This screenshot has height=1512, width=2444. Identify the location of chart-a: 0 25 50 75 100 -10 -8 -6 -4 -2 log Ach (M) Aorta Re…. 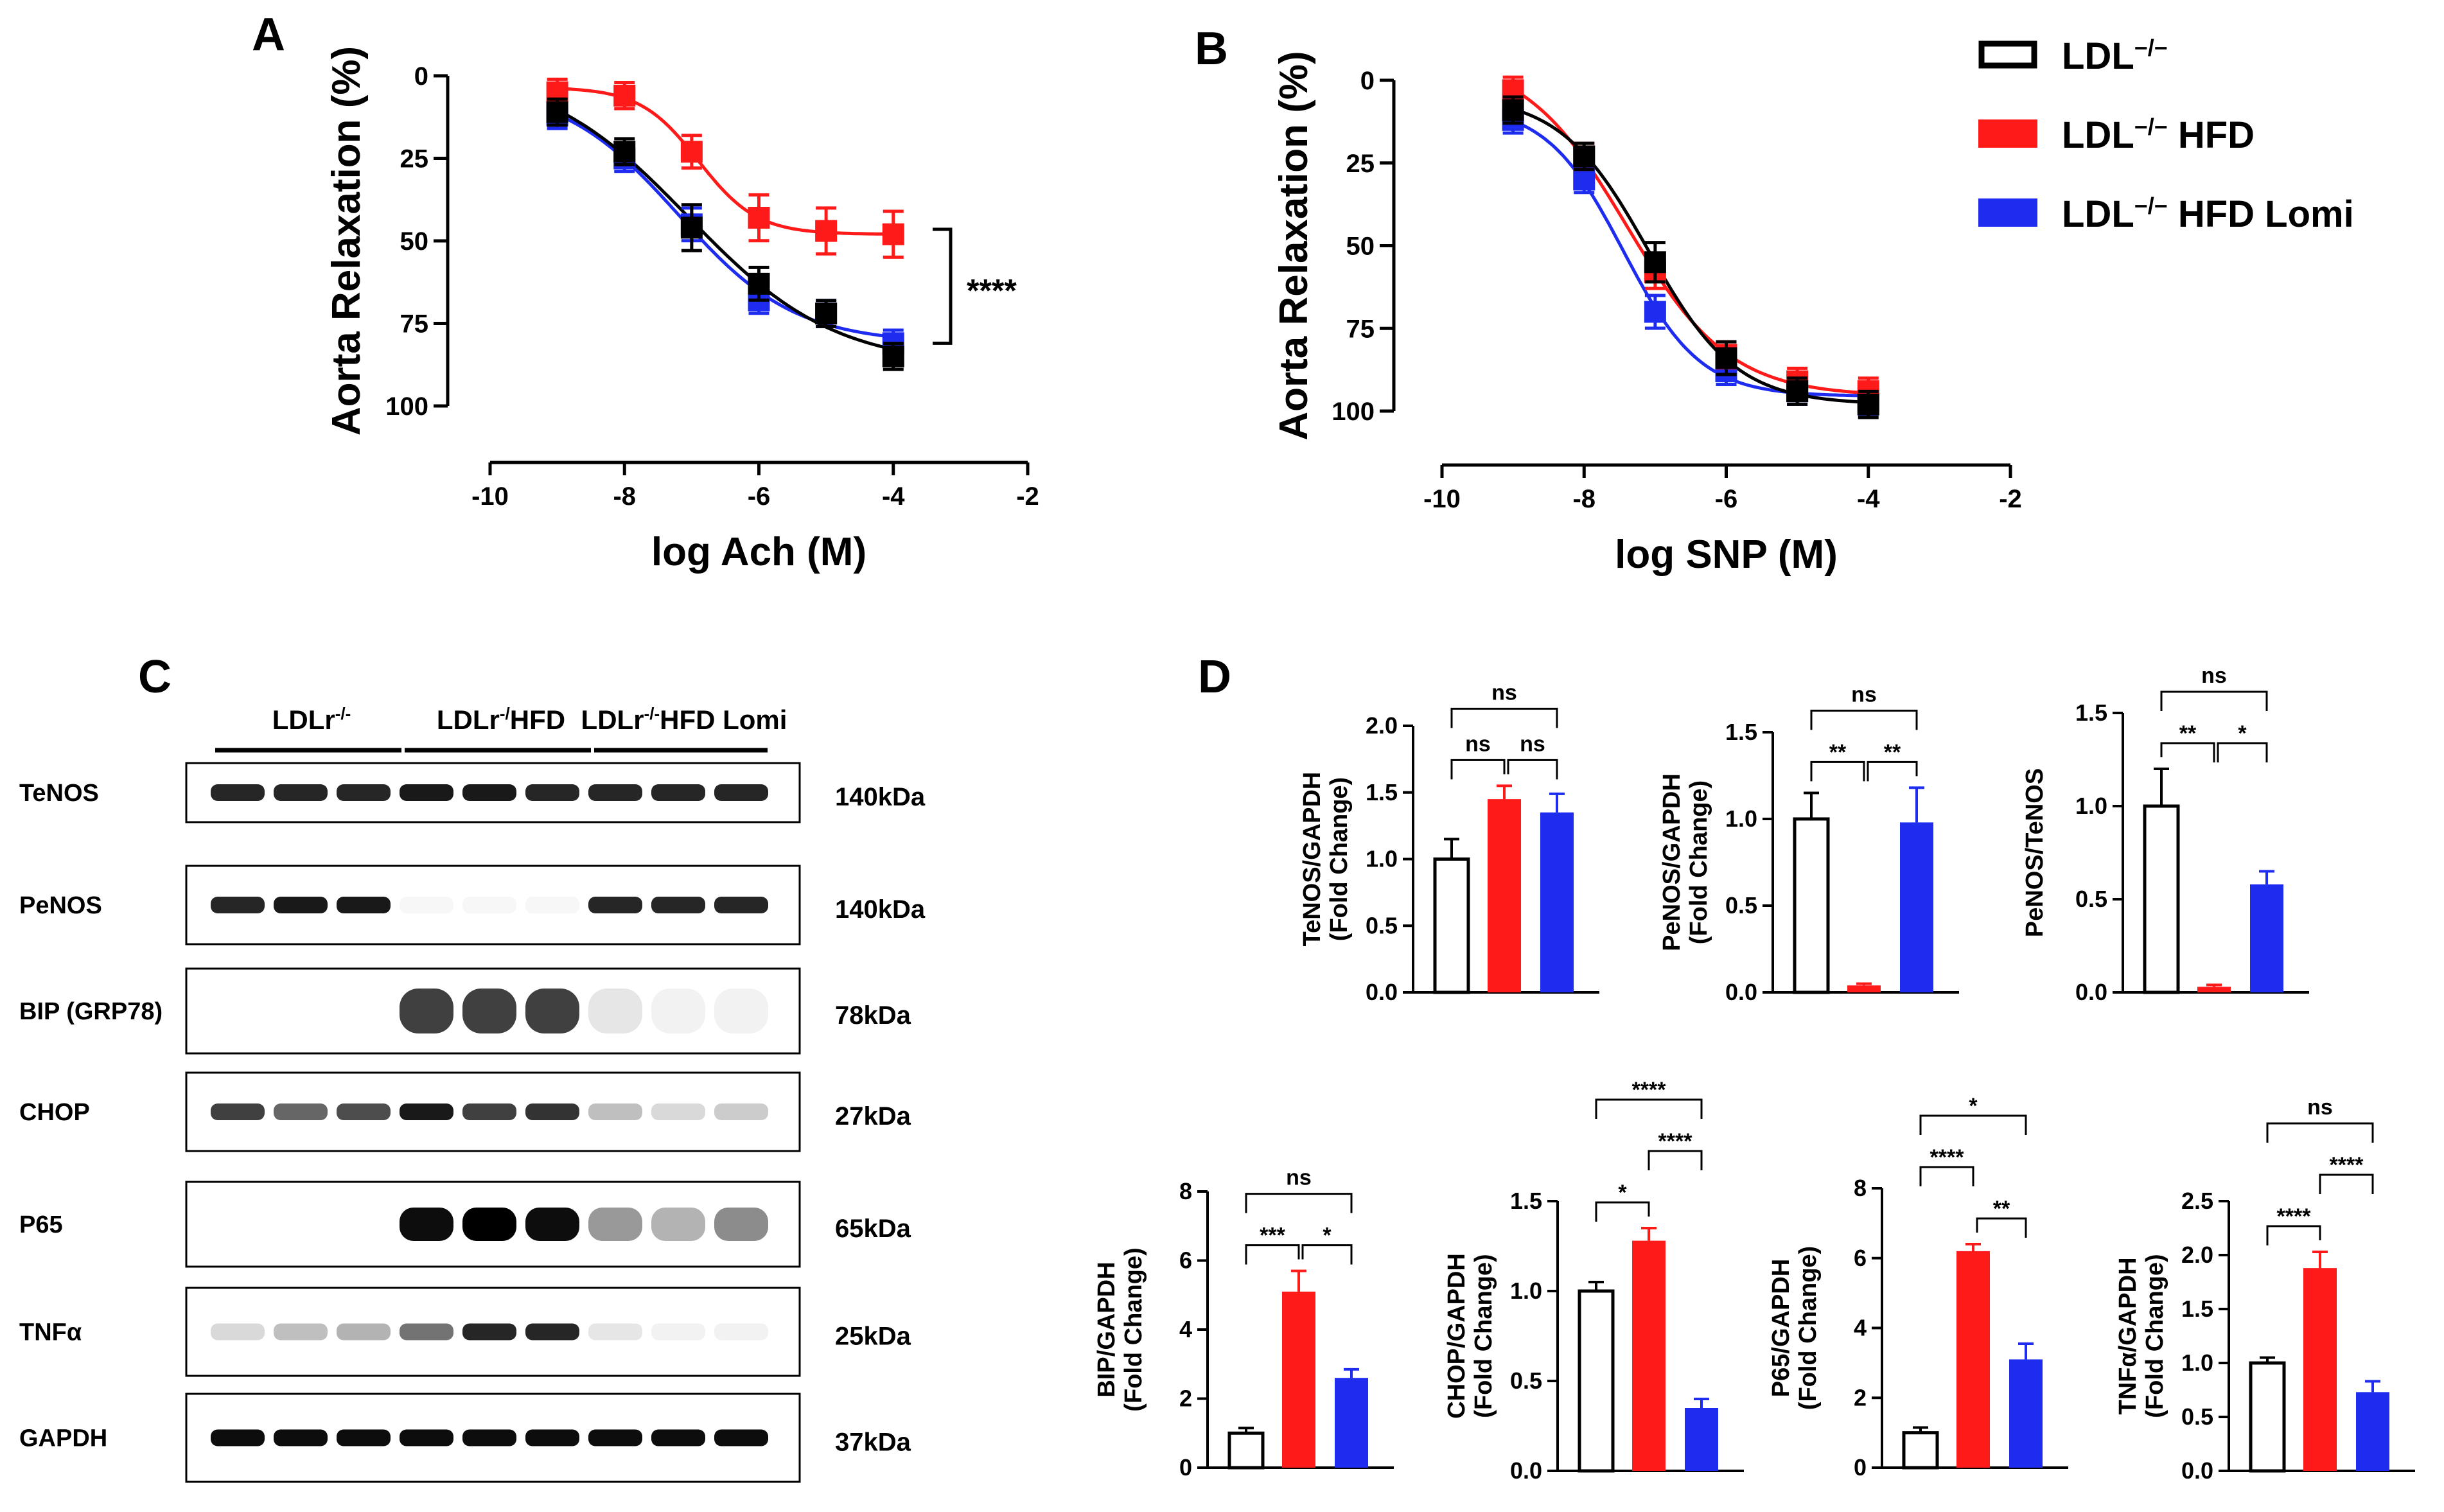
(681, 310).